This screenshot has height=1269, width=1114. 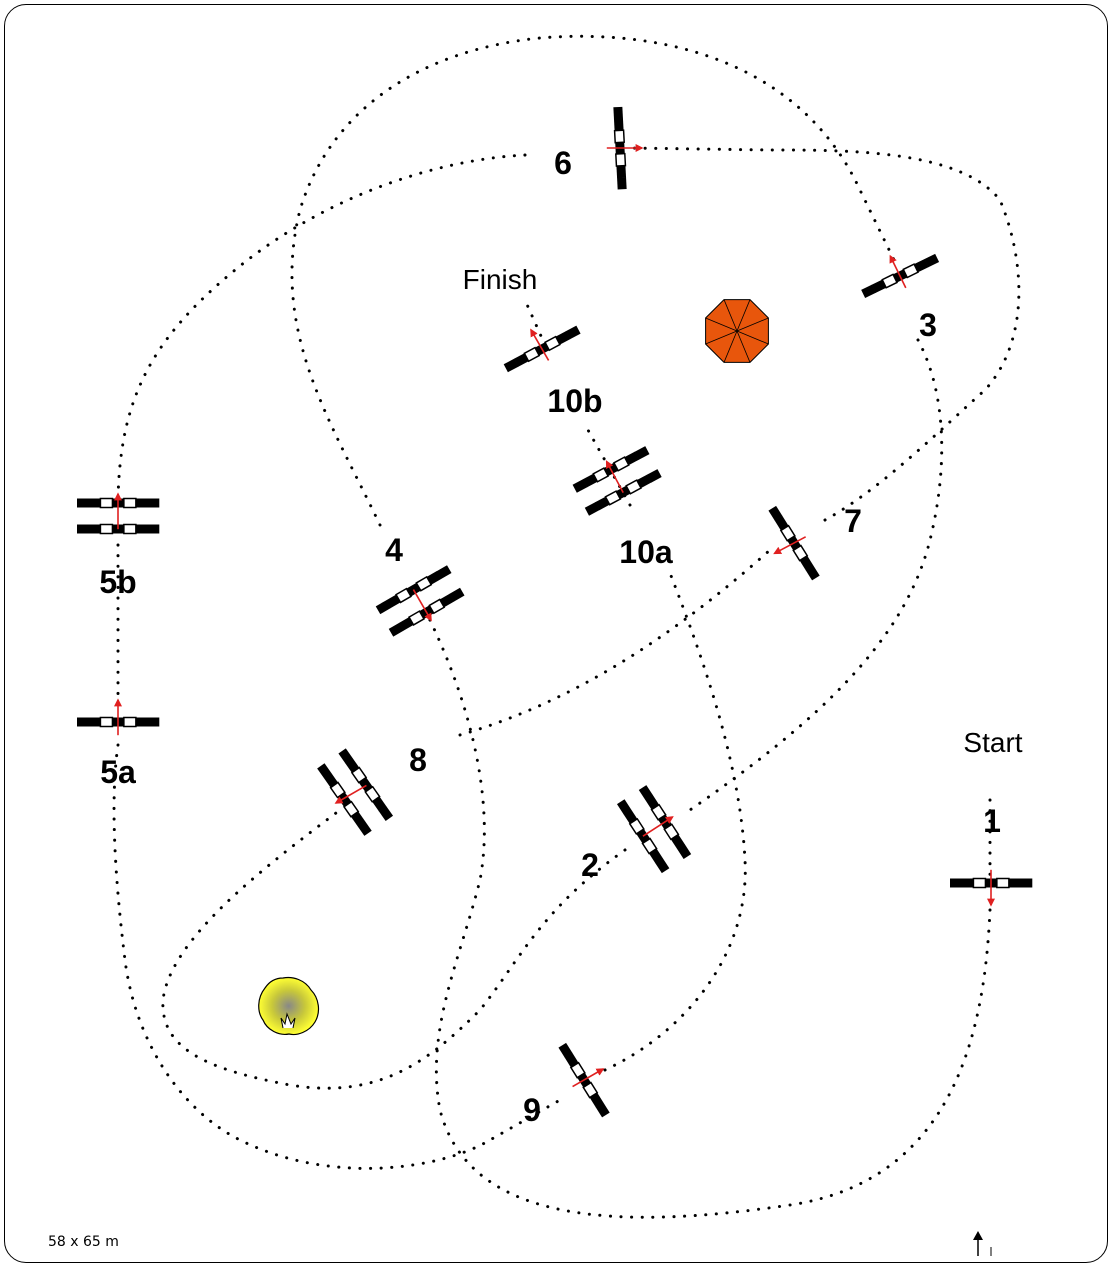 What do you see at coordinates (737, 331) in the screenshot?
I see `umbrella-icon` at bounding box center [737, 331].